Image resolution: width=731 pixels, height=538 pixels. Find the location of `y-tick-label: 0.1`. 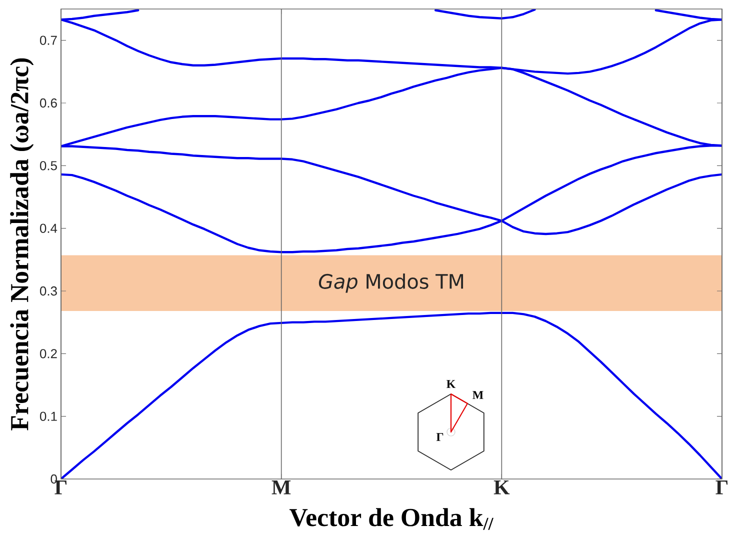

y-tick-label: 0.1 is located at coordinates (48, 416).